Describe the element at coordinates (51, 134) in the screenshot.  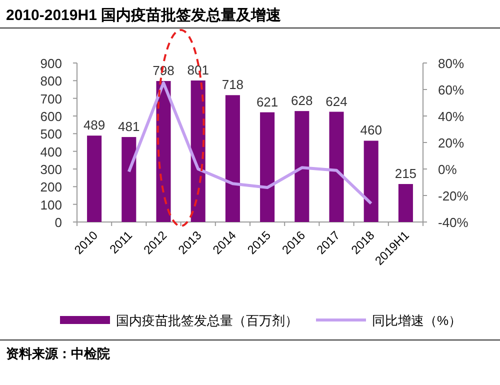
I see `y-tick-label: 500` at that location.